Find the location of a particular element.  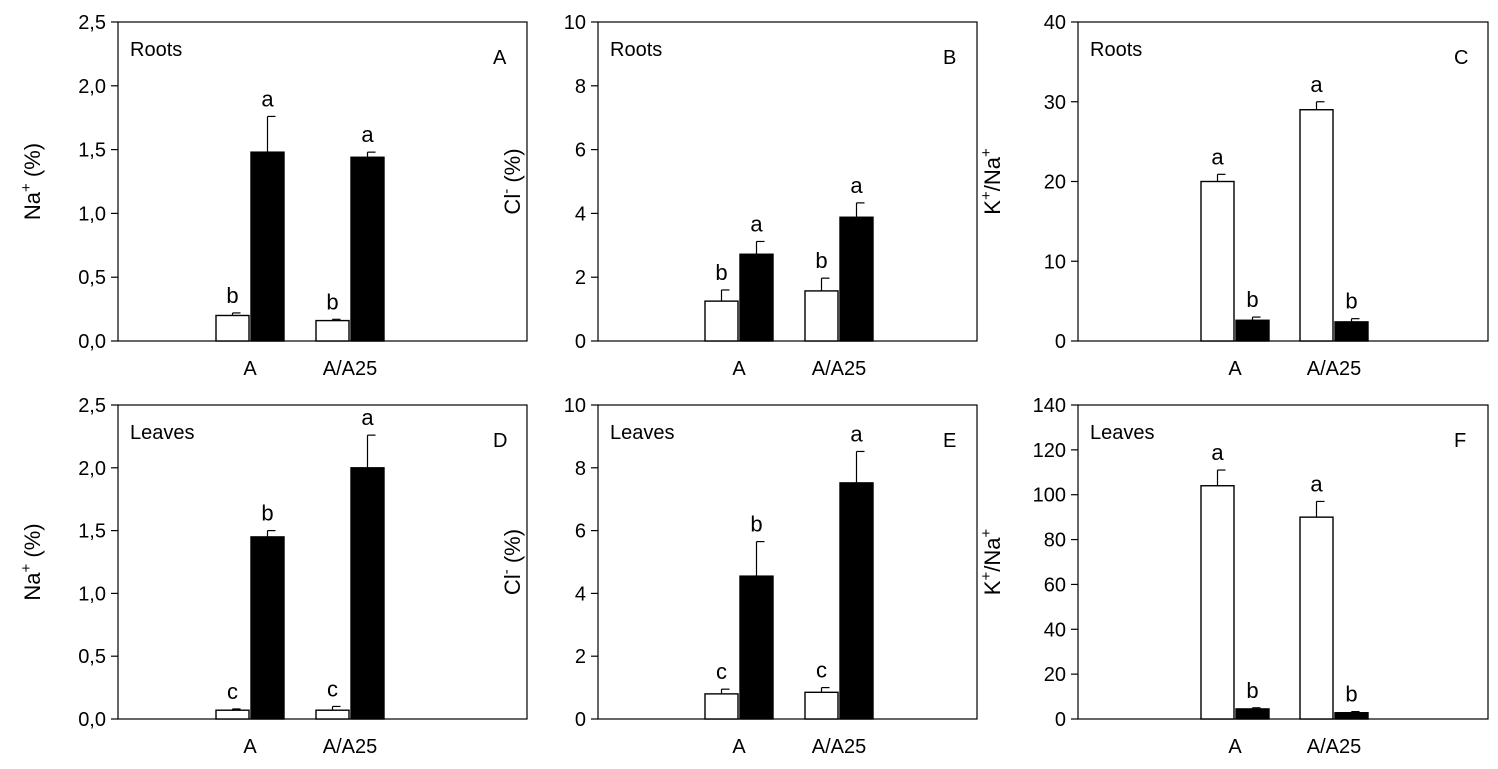

y-axis-label: Cl- (%) is located at coordinates (511, 562).